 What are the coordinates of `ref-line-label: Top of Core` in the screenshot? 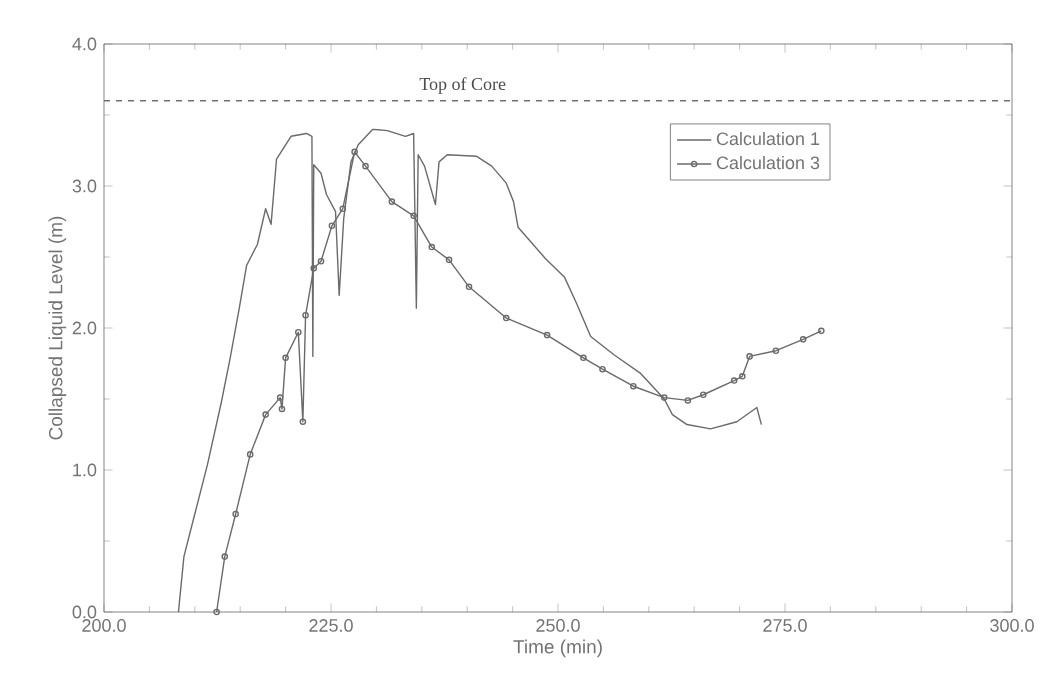 It's located at (462, 85).